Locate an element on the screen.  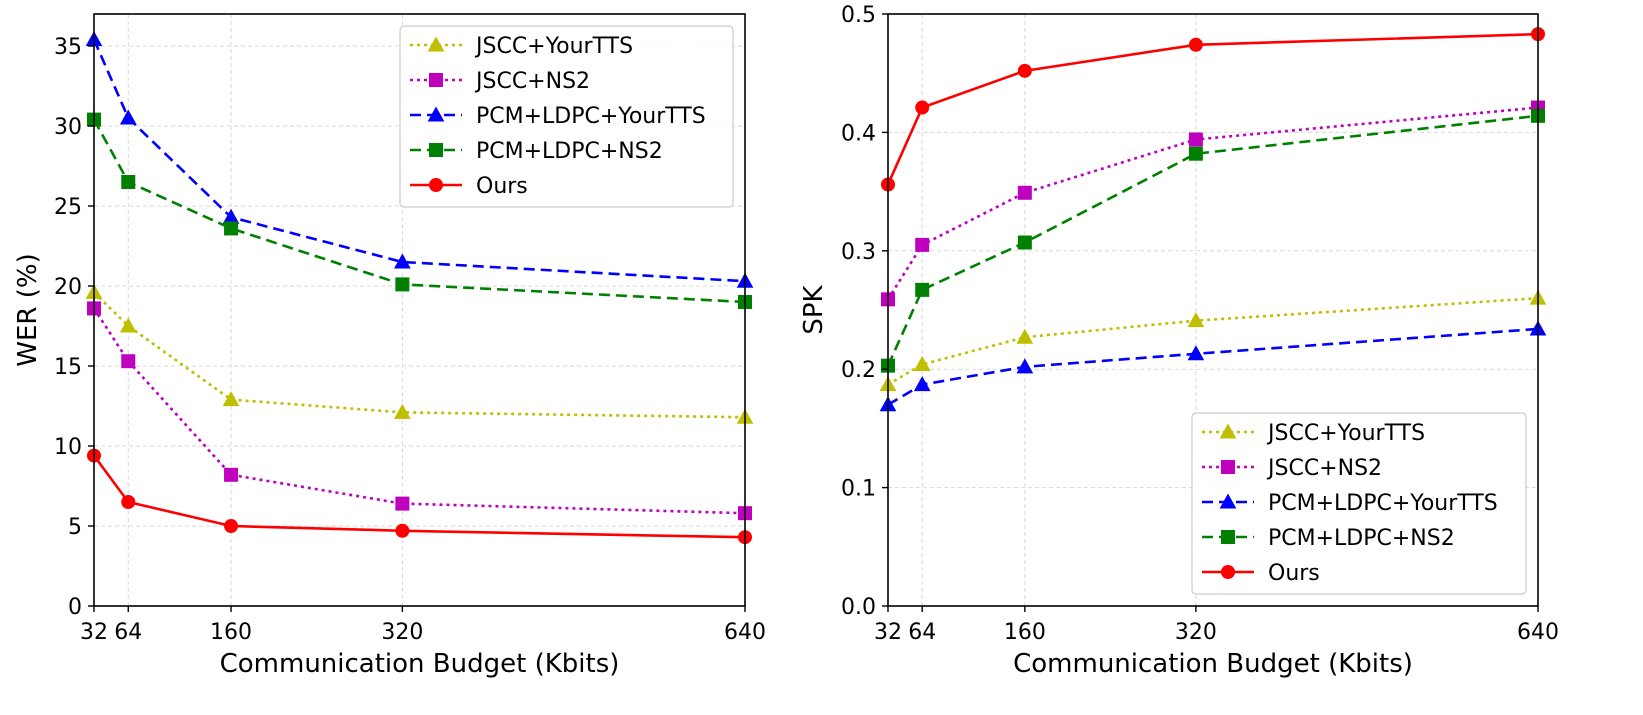
y-tick-label: 0.3 is located at coordinates (858, 252).